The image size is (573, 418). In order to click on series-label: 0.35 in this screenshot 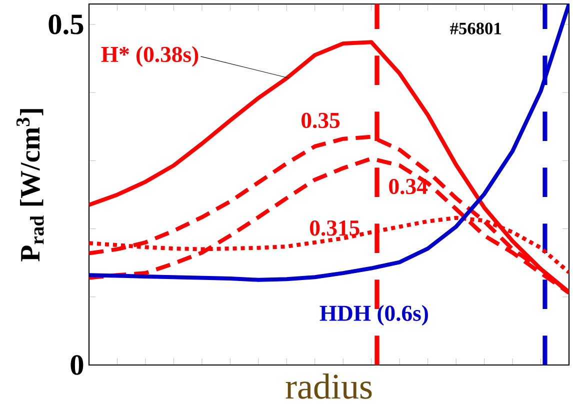, I will do `click(321, 120)`.